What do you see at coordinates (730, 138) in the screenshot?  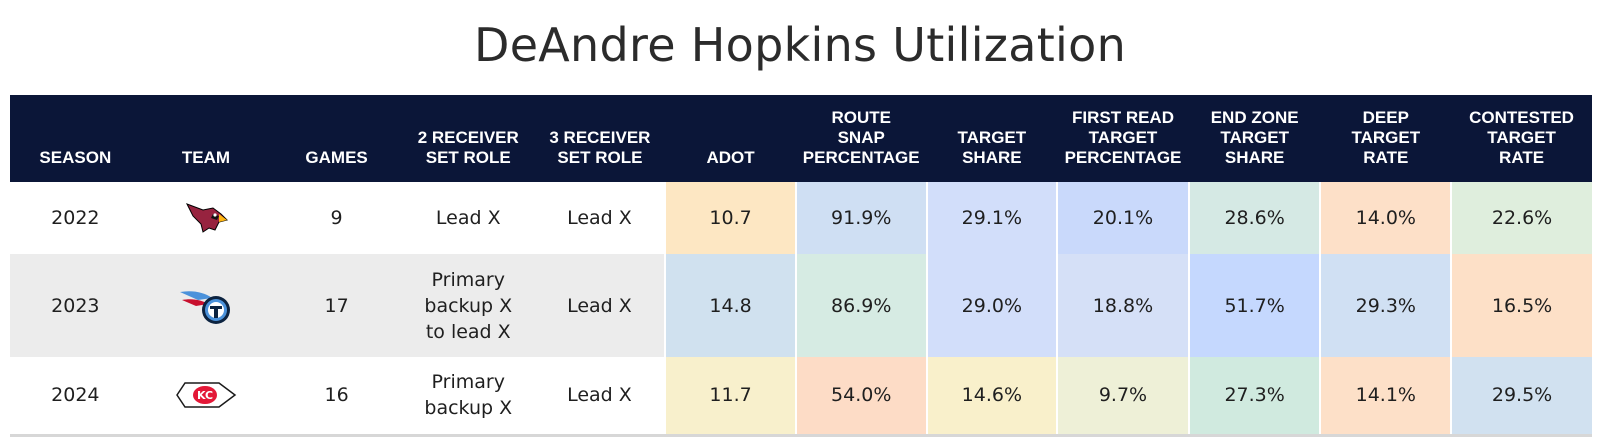 I see `adot-header: ADOT` at bounding box center [730, 138].